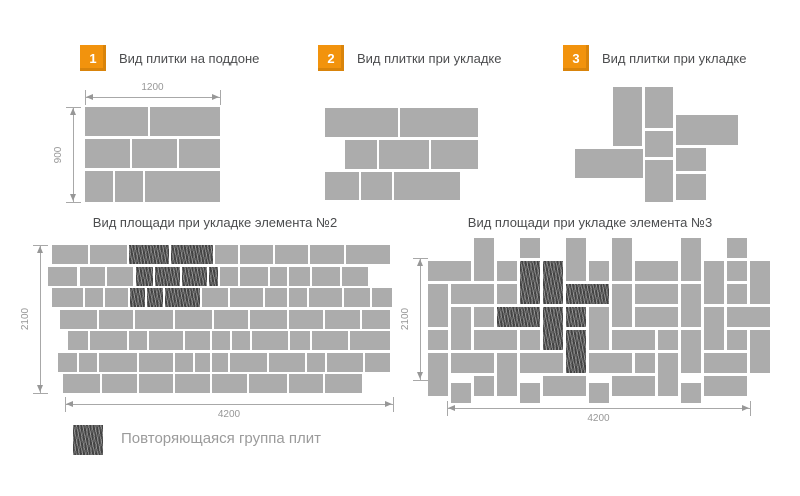  Describe the element at coordinates (215, 222) in the screenshot. I see `area-title-element-2: Вид площади при укладке элемента №2` at that location.